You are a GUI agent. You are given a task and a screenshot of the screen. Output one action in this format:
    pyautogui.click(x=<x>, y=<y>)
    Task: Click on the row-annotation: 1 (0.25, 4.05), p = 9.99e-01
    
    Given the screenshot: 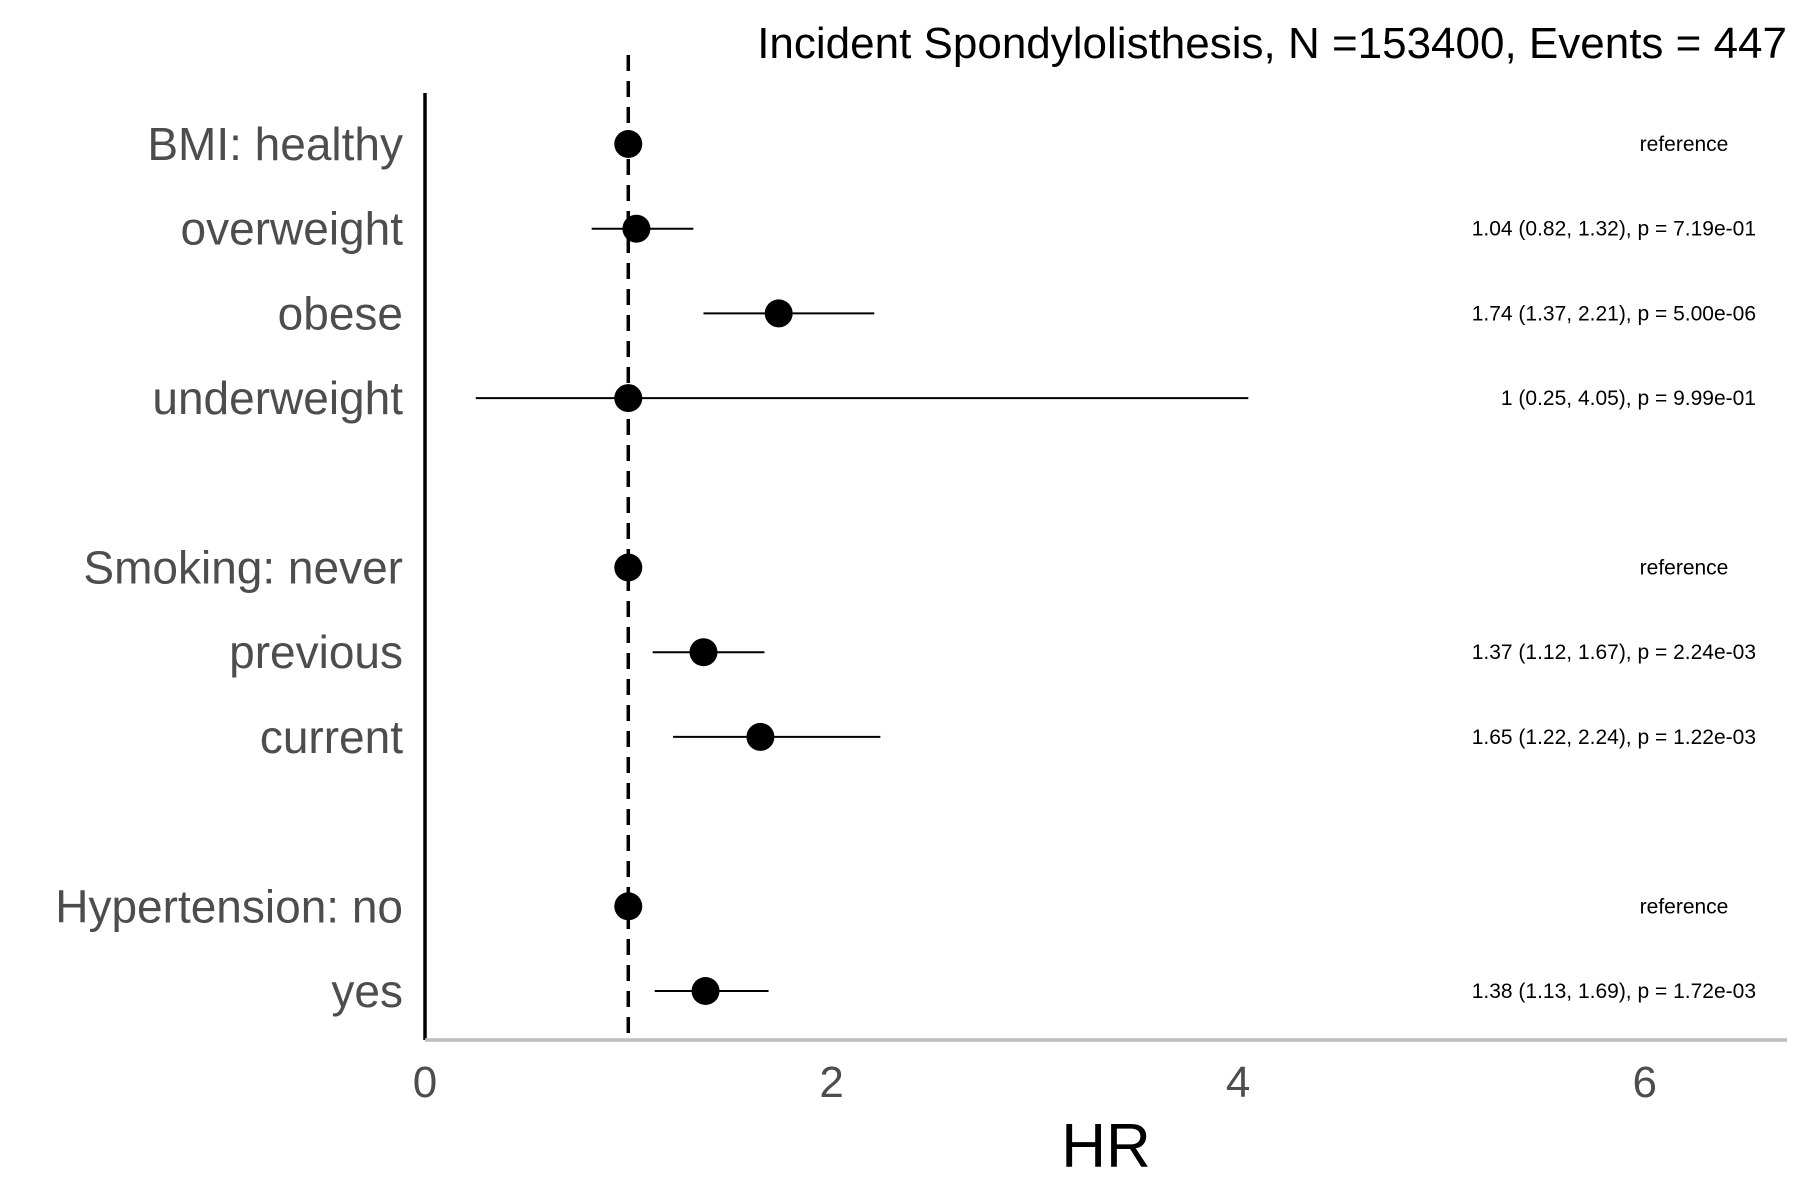 What is the action you would take?
    pyautogui.click(x=1628, y=398)
    